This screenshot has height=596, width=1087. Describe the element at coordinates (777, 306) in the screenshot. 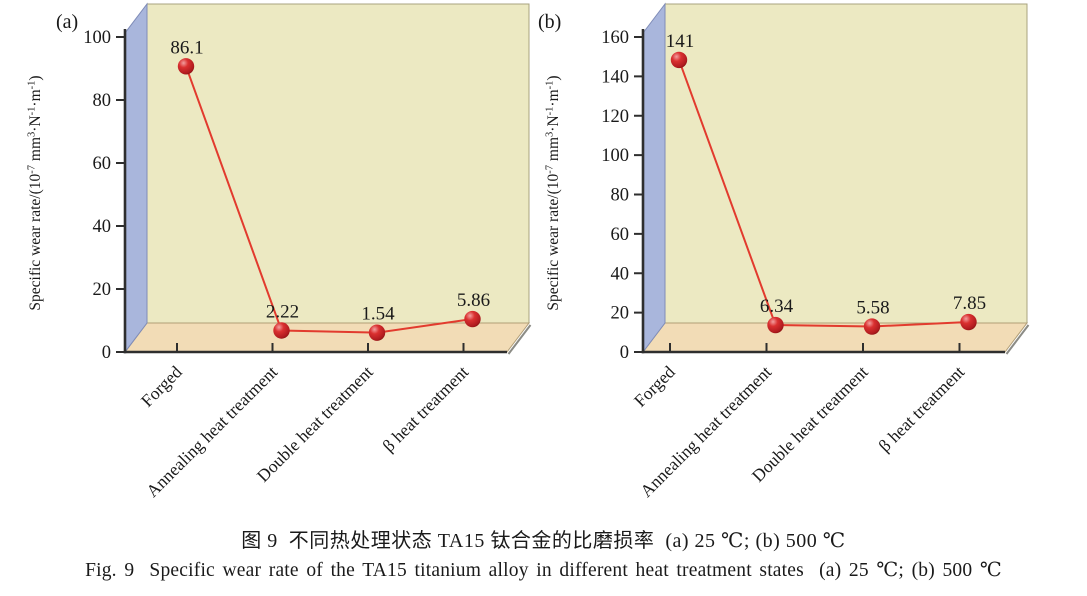

I see `point-value-label: 6.34` at that location.